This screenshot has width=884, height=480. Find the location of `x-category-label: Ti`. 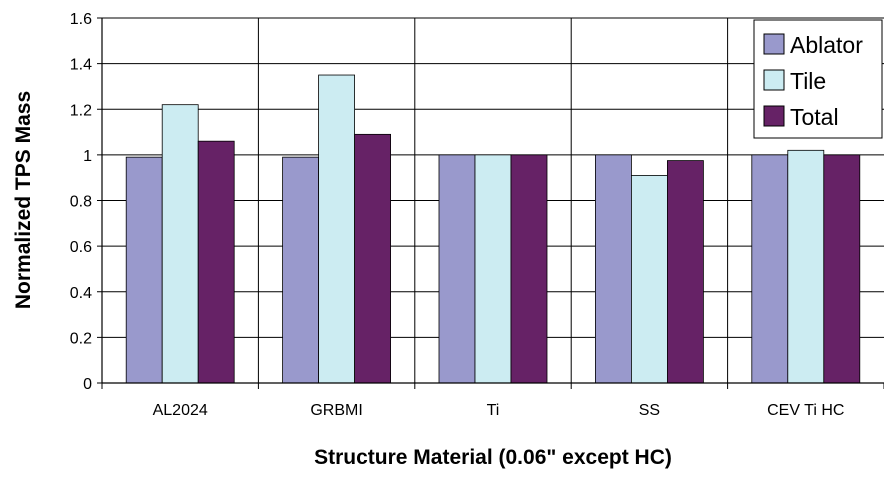

x-category-label: Ti is located at coordinates (493, 410).